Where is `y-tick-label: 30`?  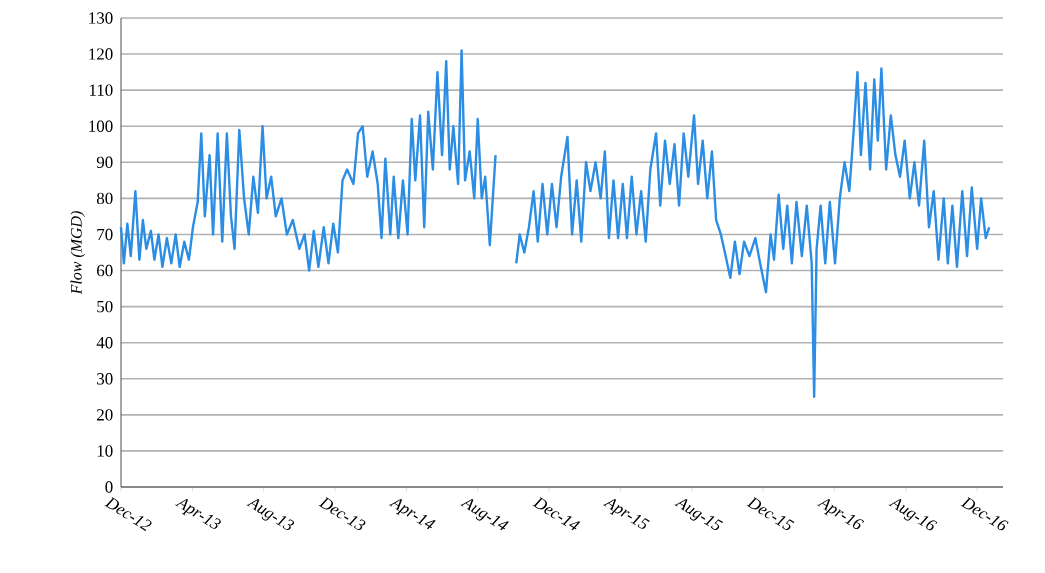
y-tick-label: 30 is located at coordinates (105, 379).